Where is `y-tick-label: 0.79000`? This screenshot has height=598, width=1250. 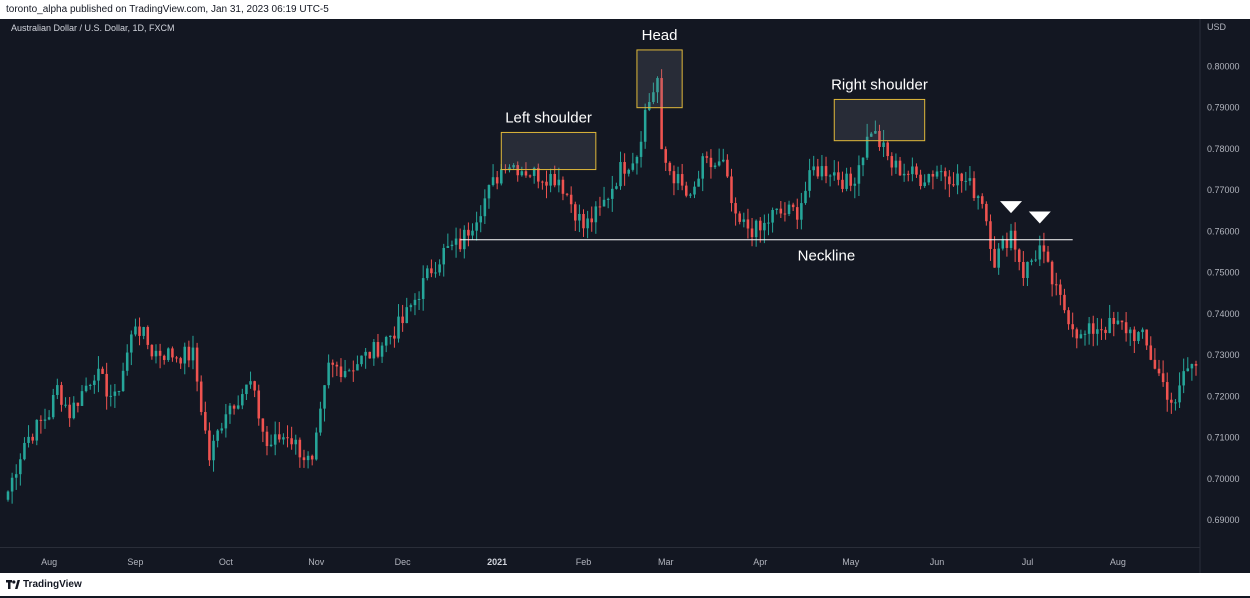 y-tick-label: 0.79000 is located at coordinates (1223, 108).